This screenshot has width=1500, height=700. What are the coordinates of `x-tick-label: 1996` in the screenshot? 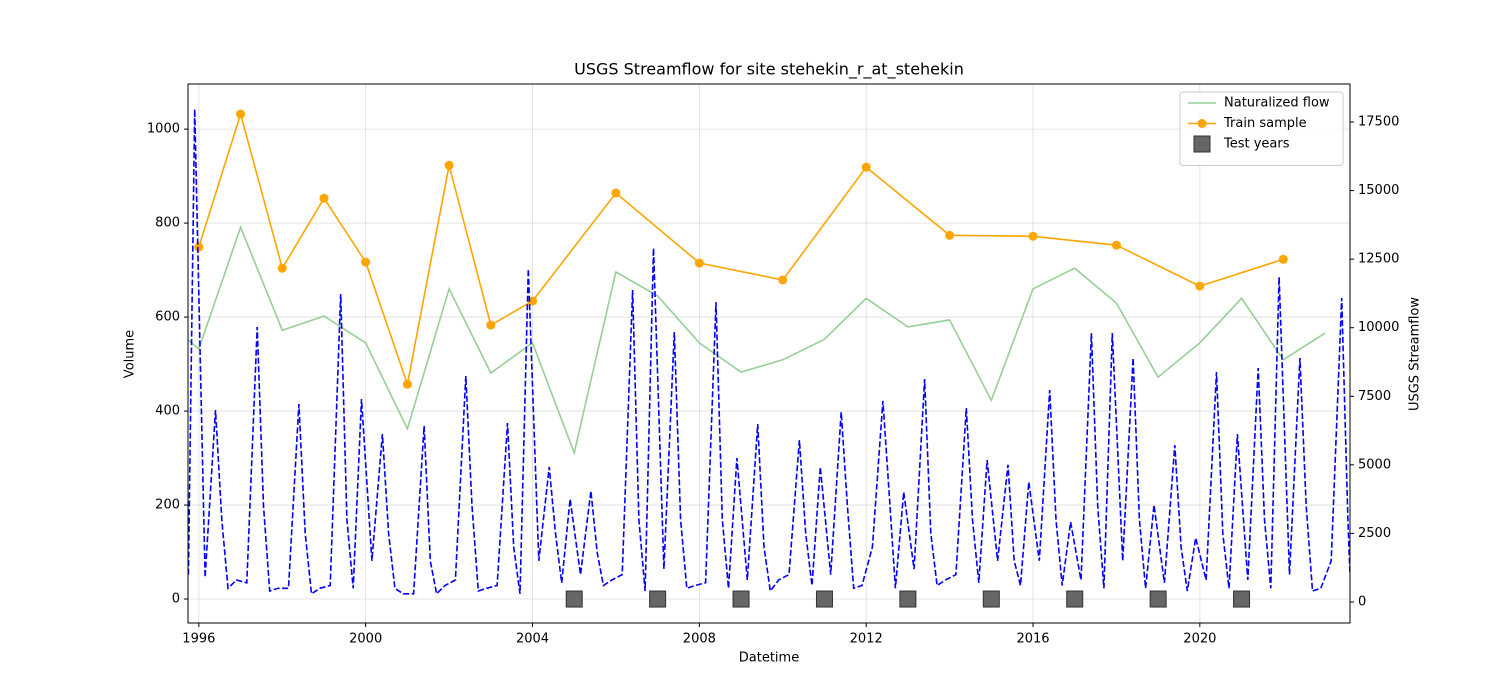 It's located at (198, 639).